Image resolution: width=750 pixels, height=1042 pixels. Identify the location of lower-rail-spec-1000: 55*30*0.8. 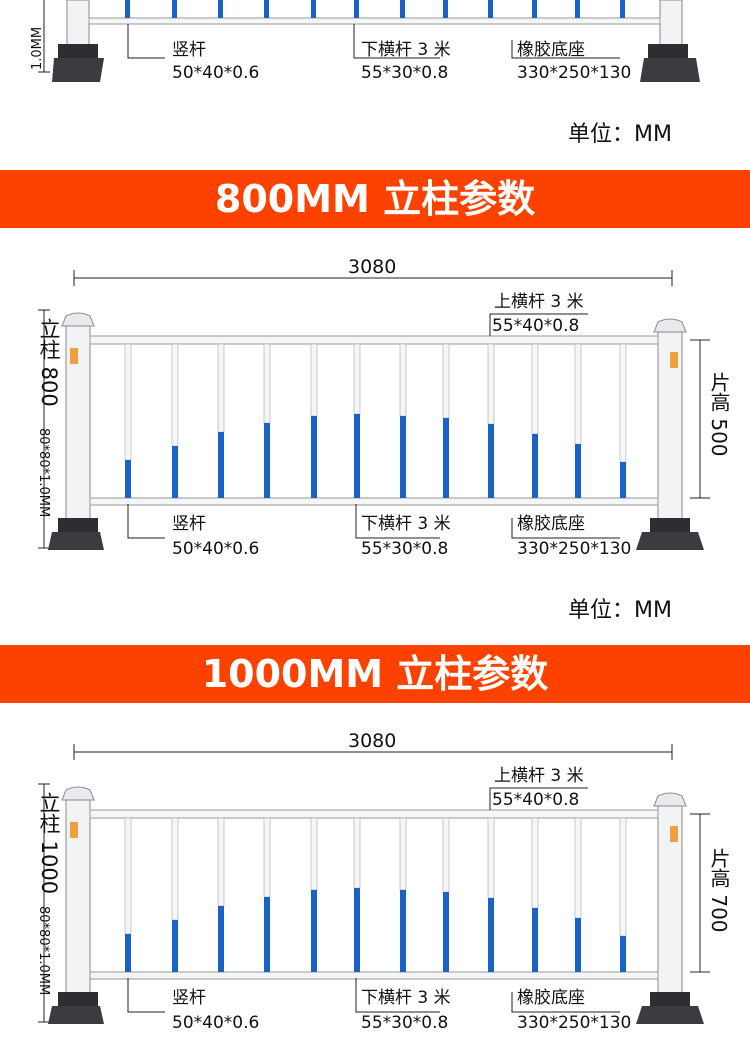
(405, 1023).